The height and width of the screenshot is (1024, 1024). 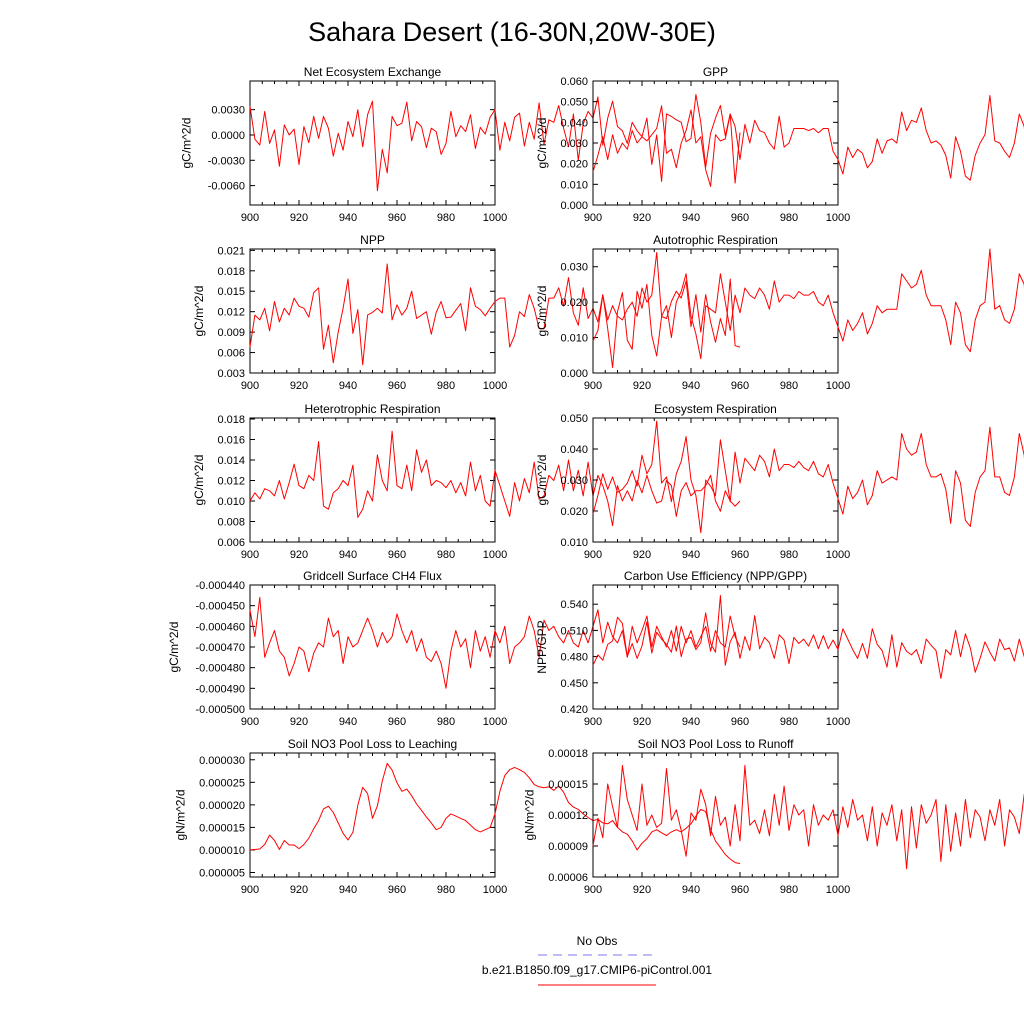 I want to click on y-tick-label: 0.012, so click(x=231, y=313).